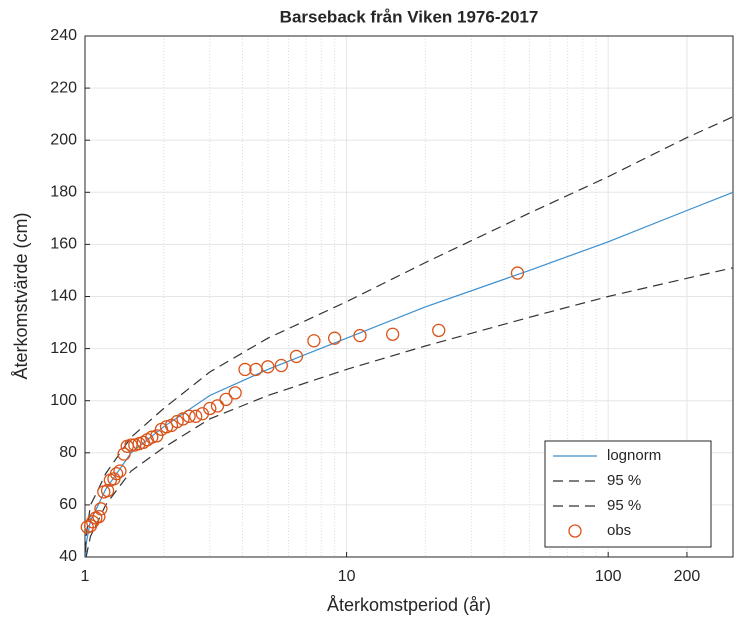 Image resolution: width=734 pixels, height=626 pixels. Describe the element at coordinates (608, 576) in the screenshot. I see `x-tick-label: 100` at that location.